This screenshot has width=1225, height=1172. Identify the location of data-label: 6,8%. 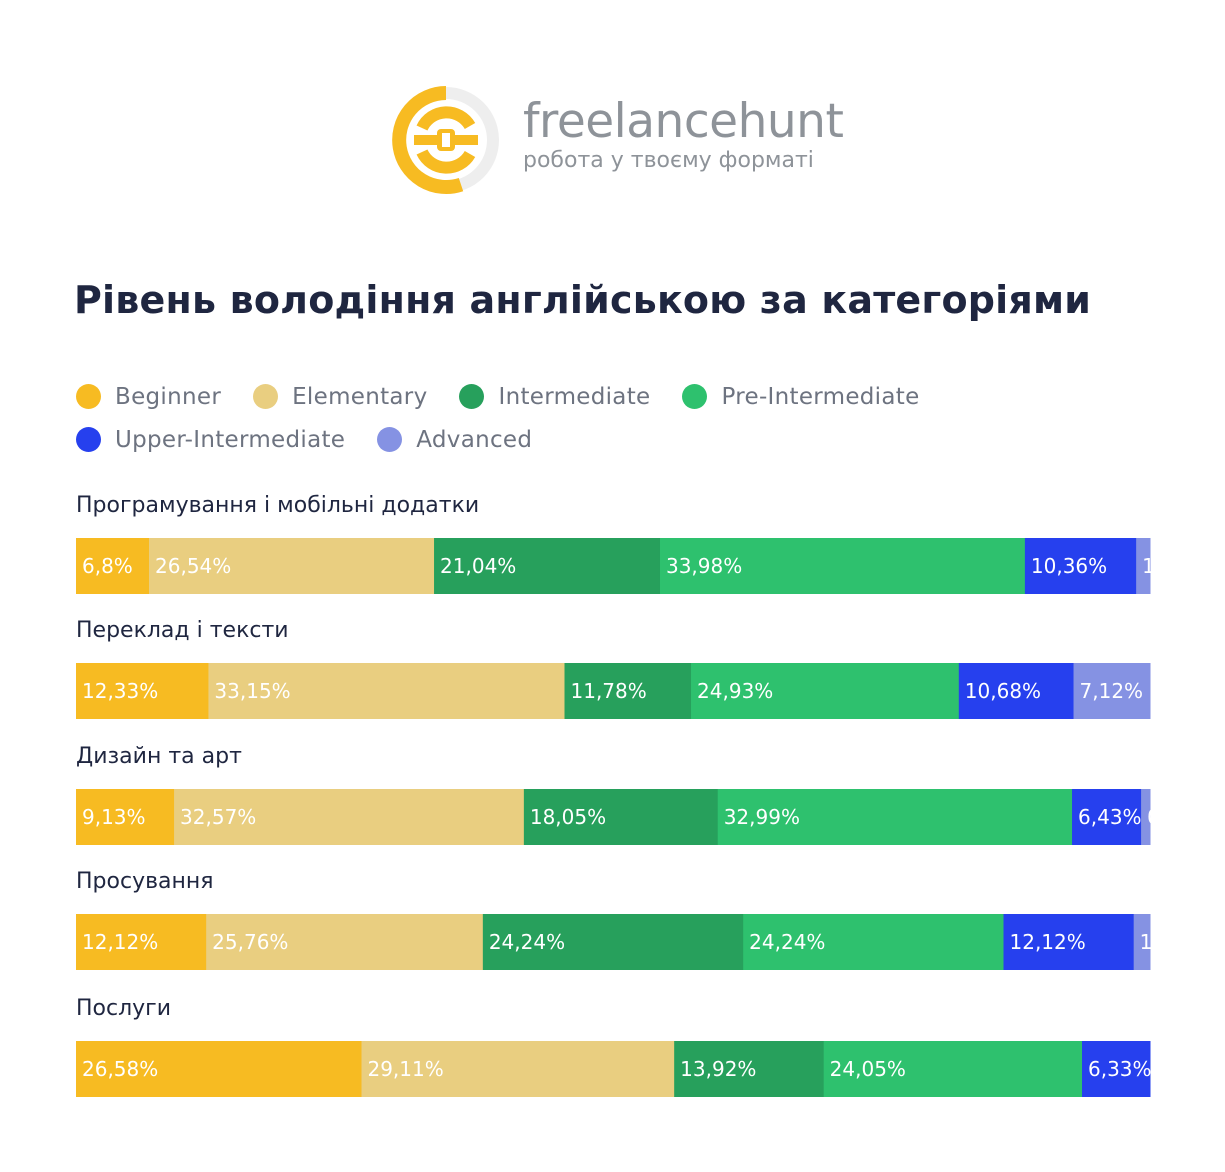
(107, 566).